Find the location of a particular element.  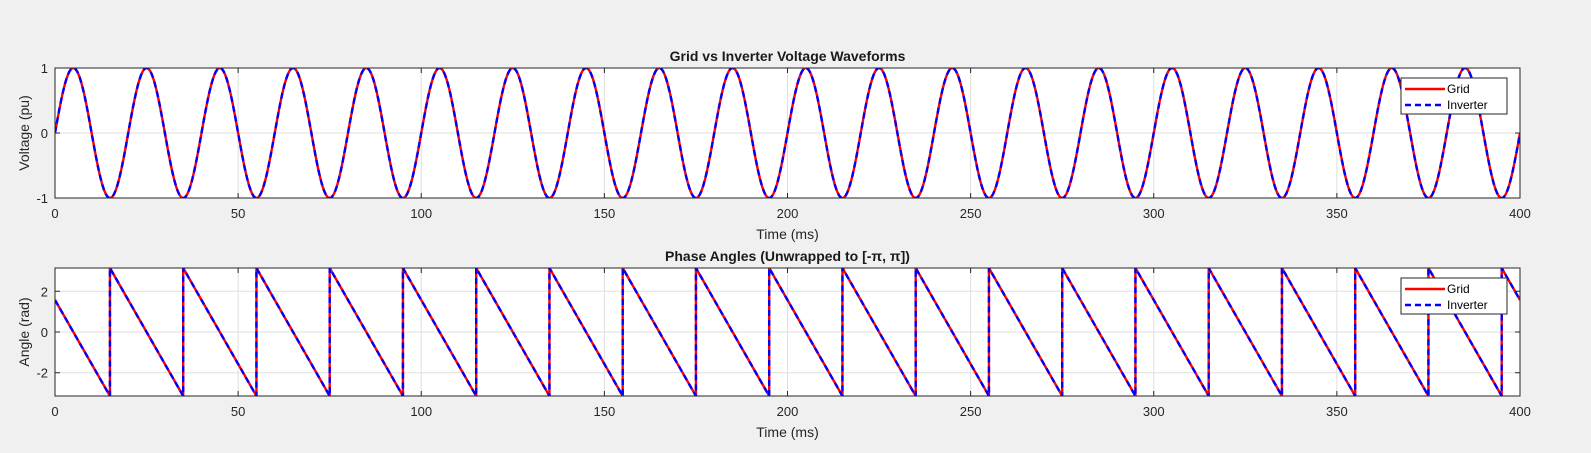

y-tick-label: -1 is located at coordinates (42, 198).